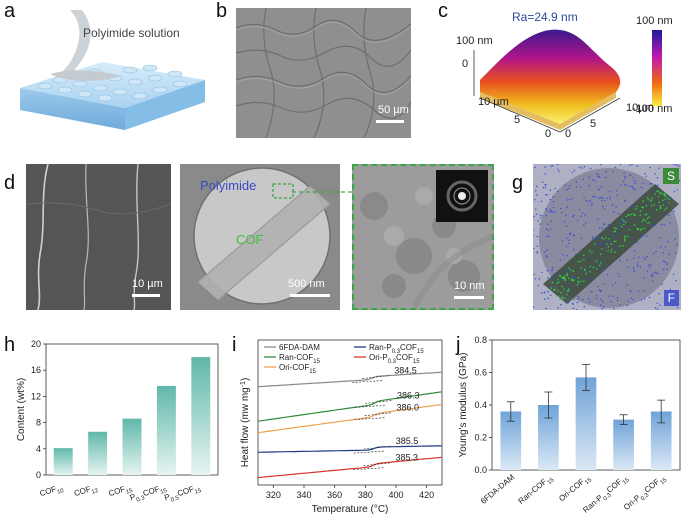 This screenshot has height=517, width=685. I want to click on x-tick-label: Ori-COF15, so click(575, 488).